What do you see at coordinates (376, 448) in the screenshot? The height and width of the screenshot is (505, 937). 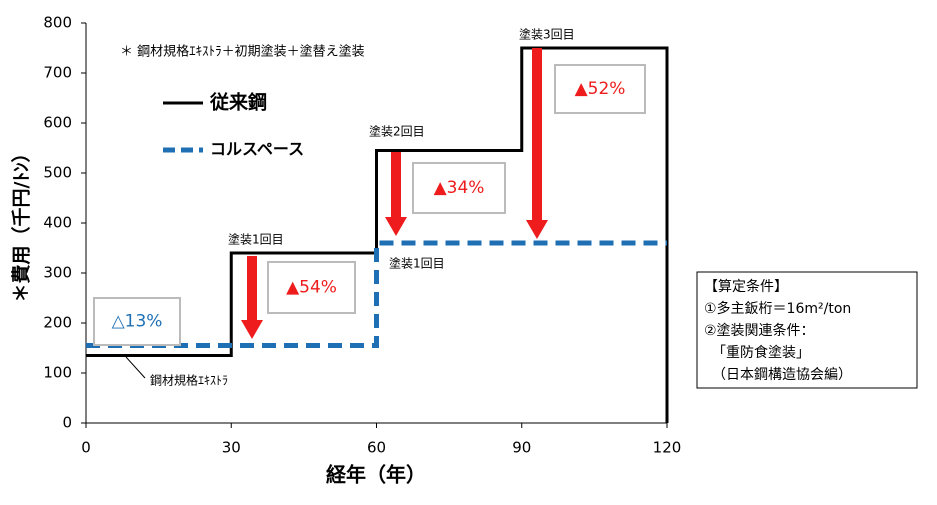 I see `x-tick-label: 60` at bounding box center [376, 448].